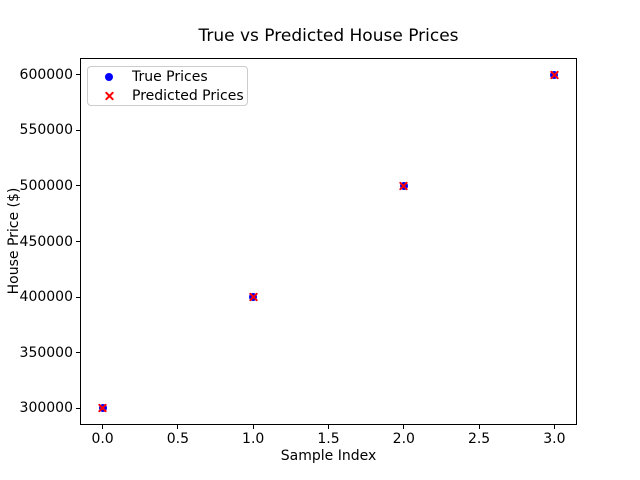  What do you see at coordinates (178, 439) in the screenshot?
I see `x-tick-label: 0.5` at bounding box center [178, 439].